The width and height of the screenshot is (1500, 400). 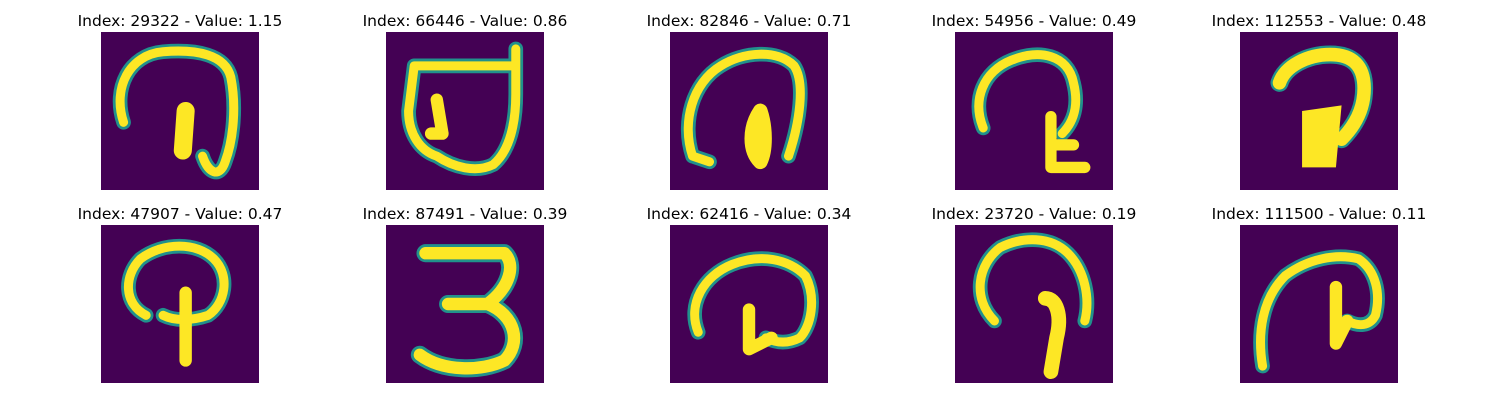 What do you see at coordinates (1034, 21) in the screenshot?
I see `panel-title: Index: 54956 - Value: 0.49` at bounding box center [1034, 21].